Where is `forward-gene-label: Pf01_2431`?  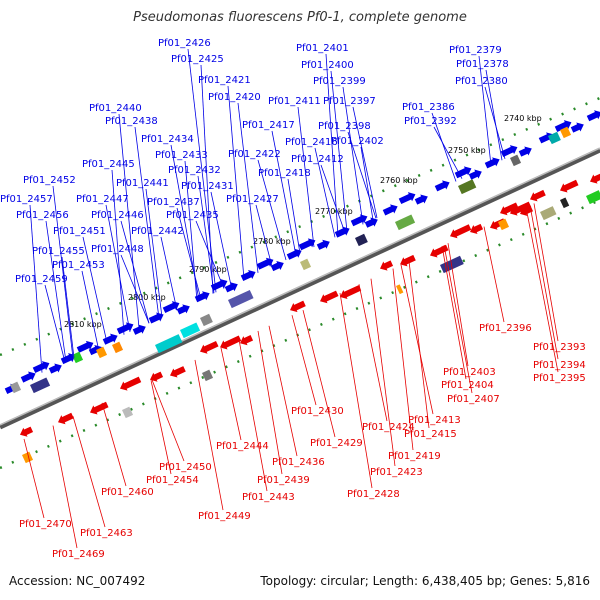 forward-gene-label: Pf01_2431 is located at coordinates (207, 186).